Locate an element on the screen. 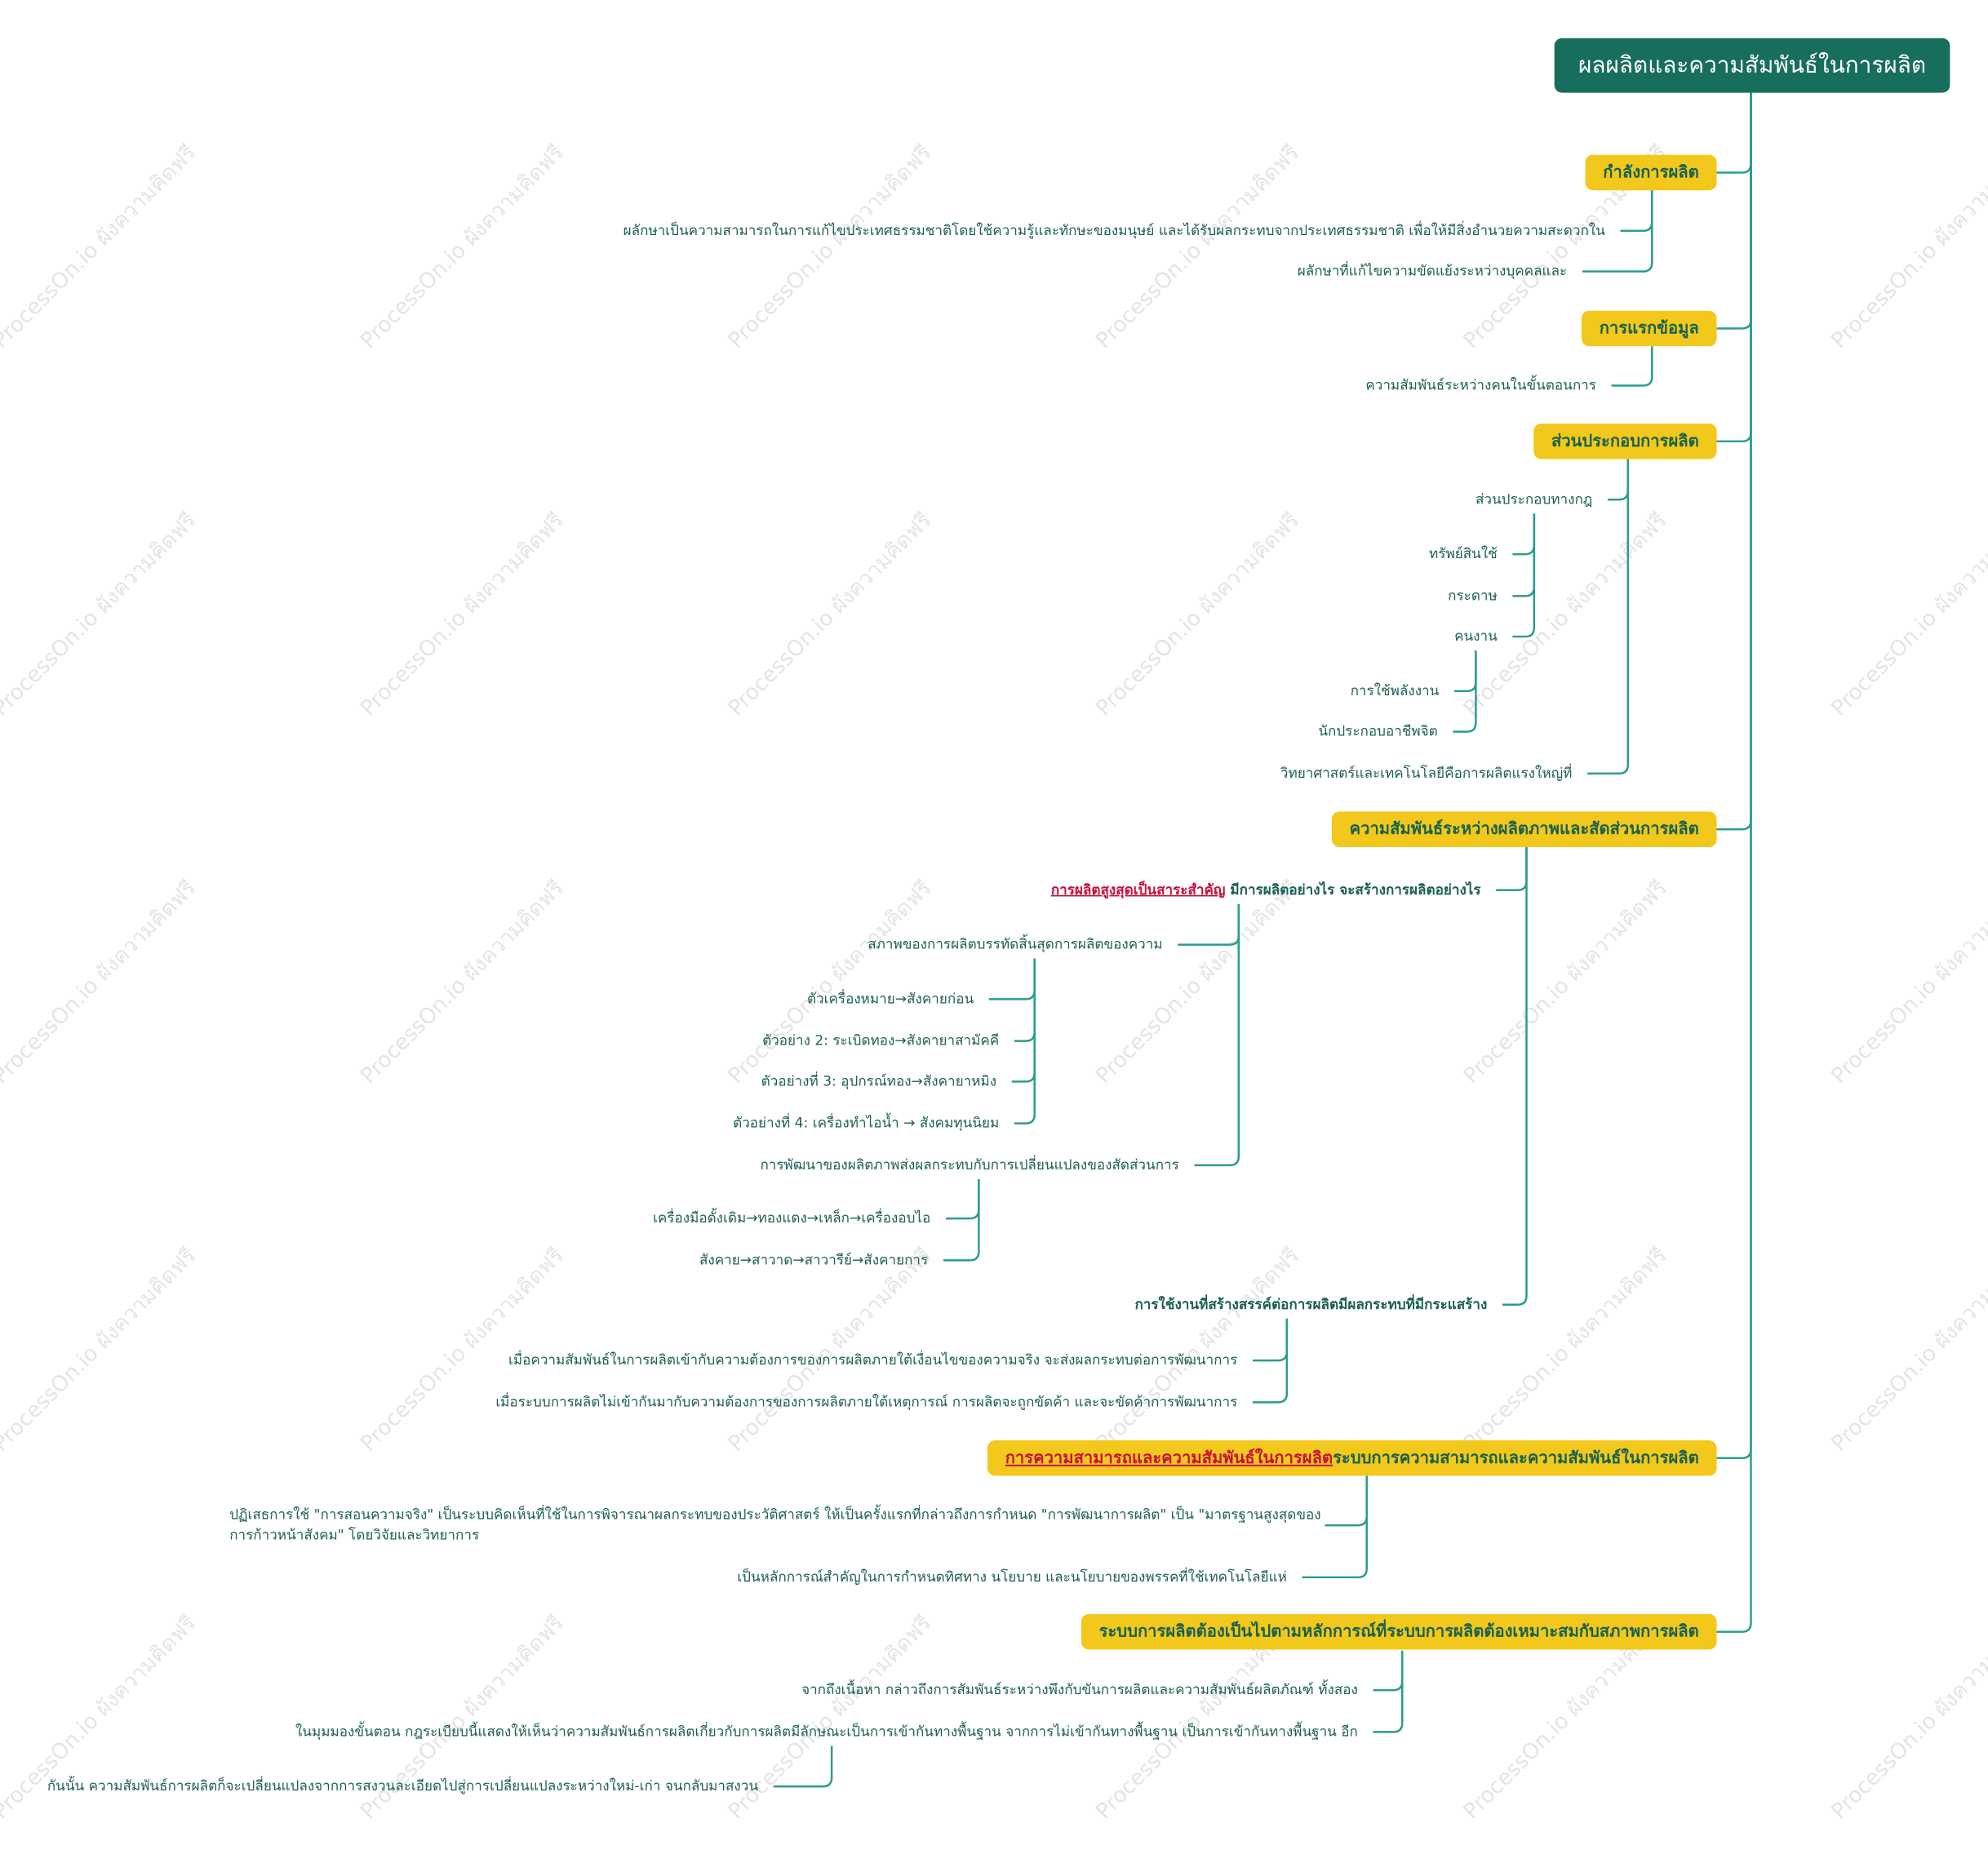 This screenshot has height=1850, width=1988. node-text: สังคาย→สาวาด→สาวารีย์→สังคายการ is located at coordinates (813, 1260).